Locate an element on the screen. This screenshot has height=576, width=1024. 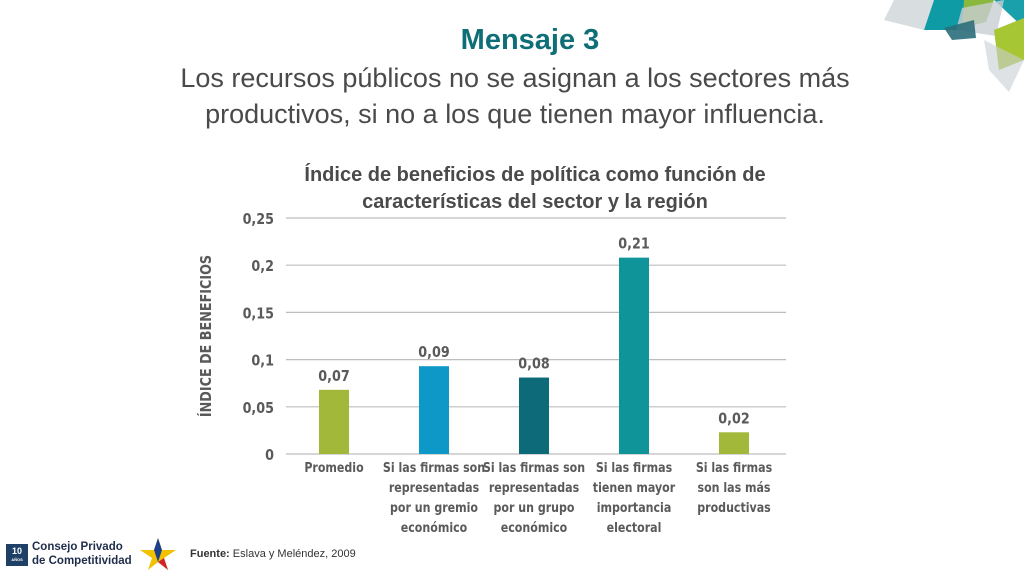
data-label: 0,02 is located at coordinates (733, 418).